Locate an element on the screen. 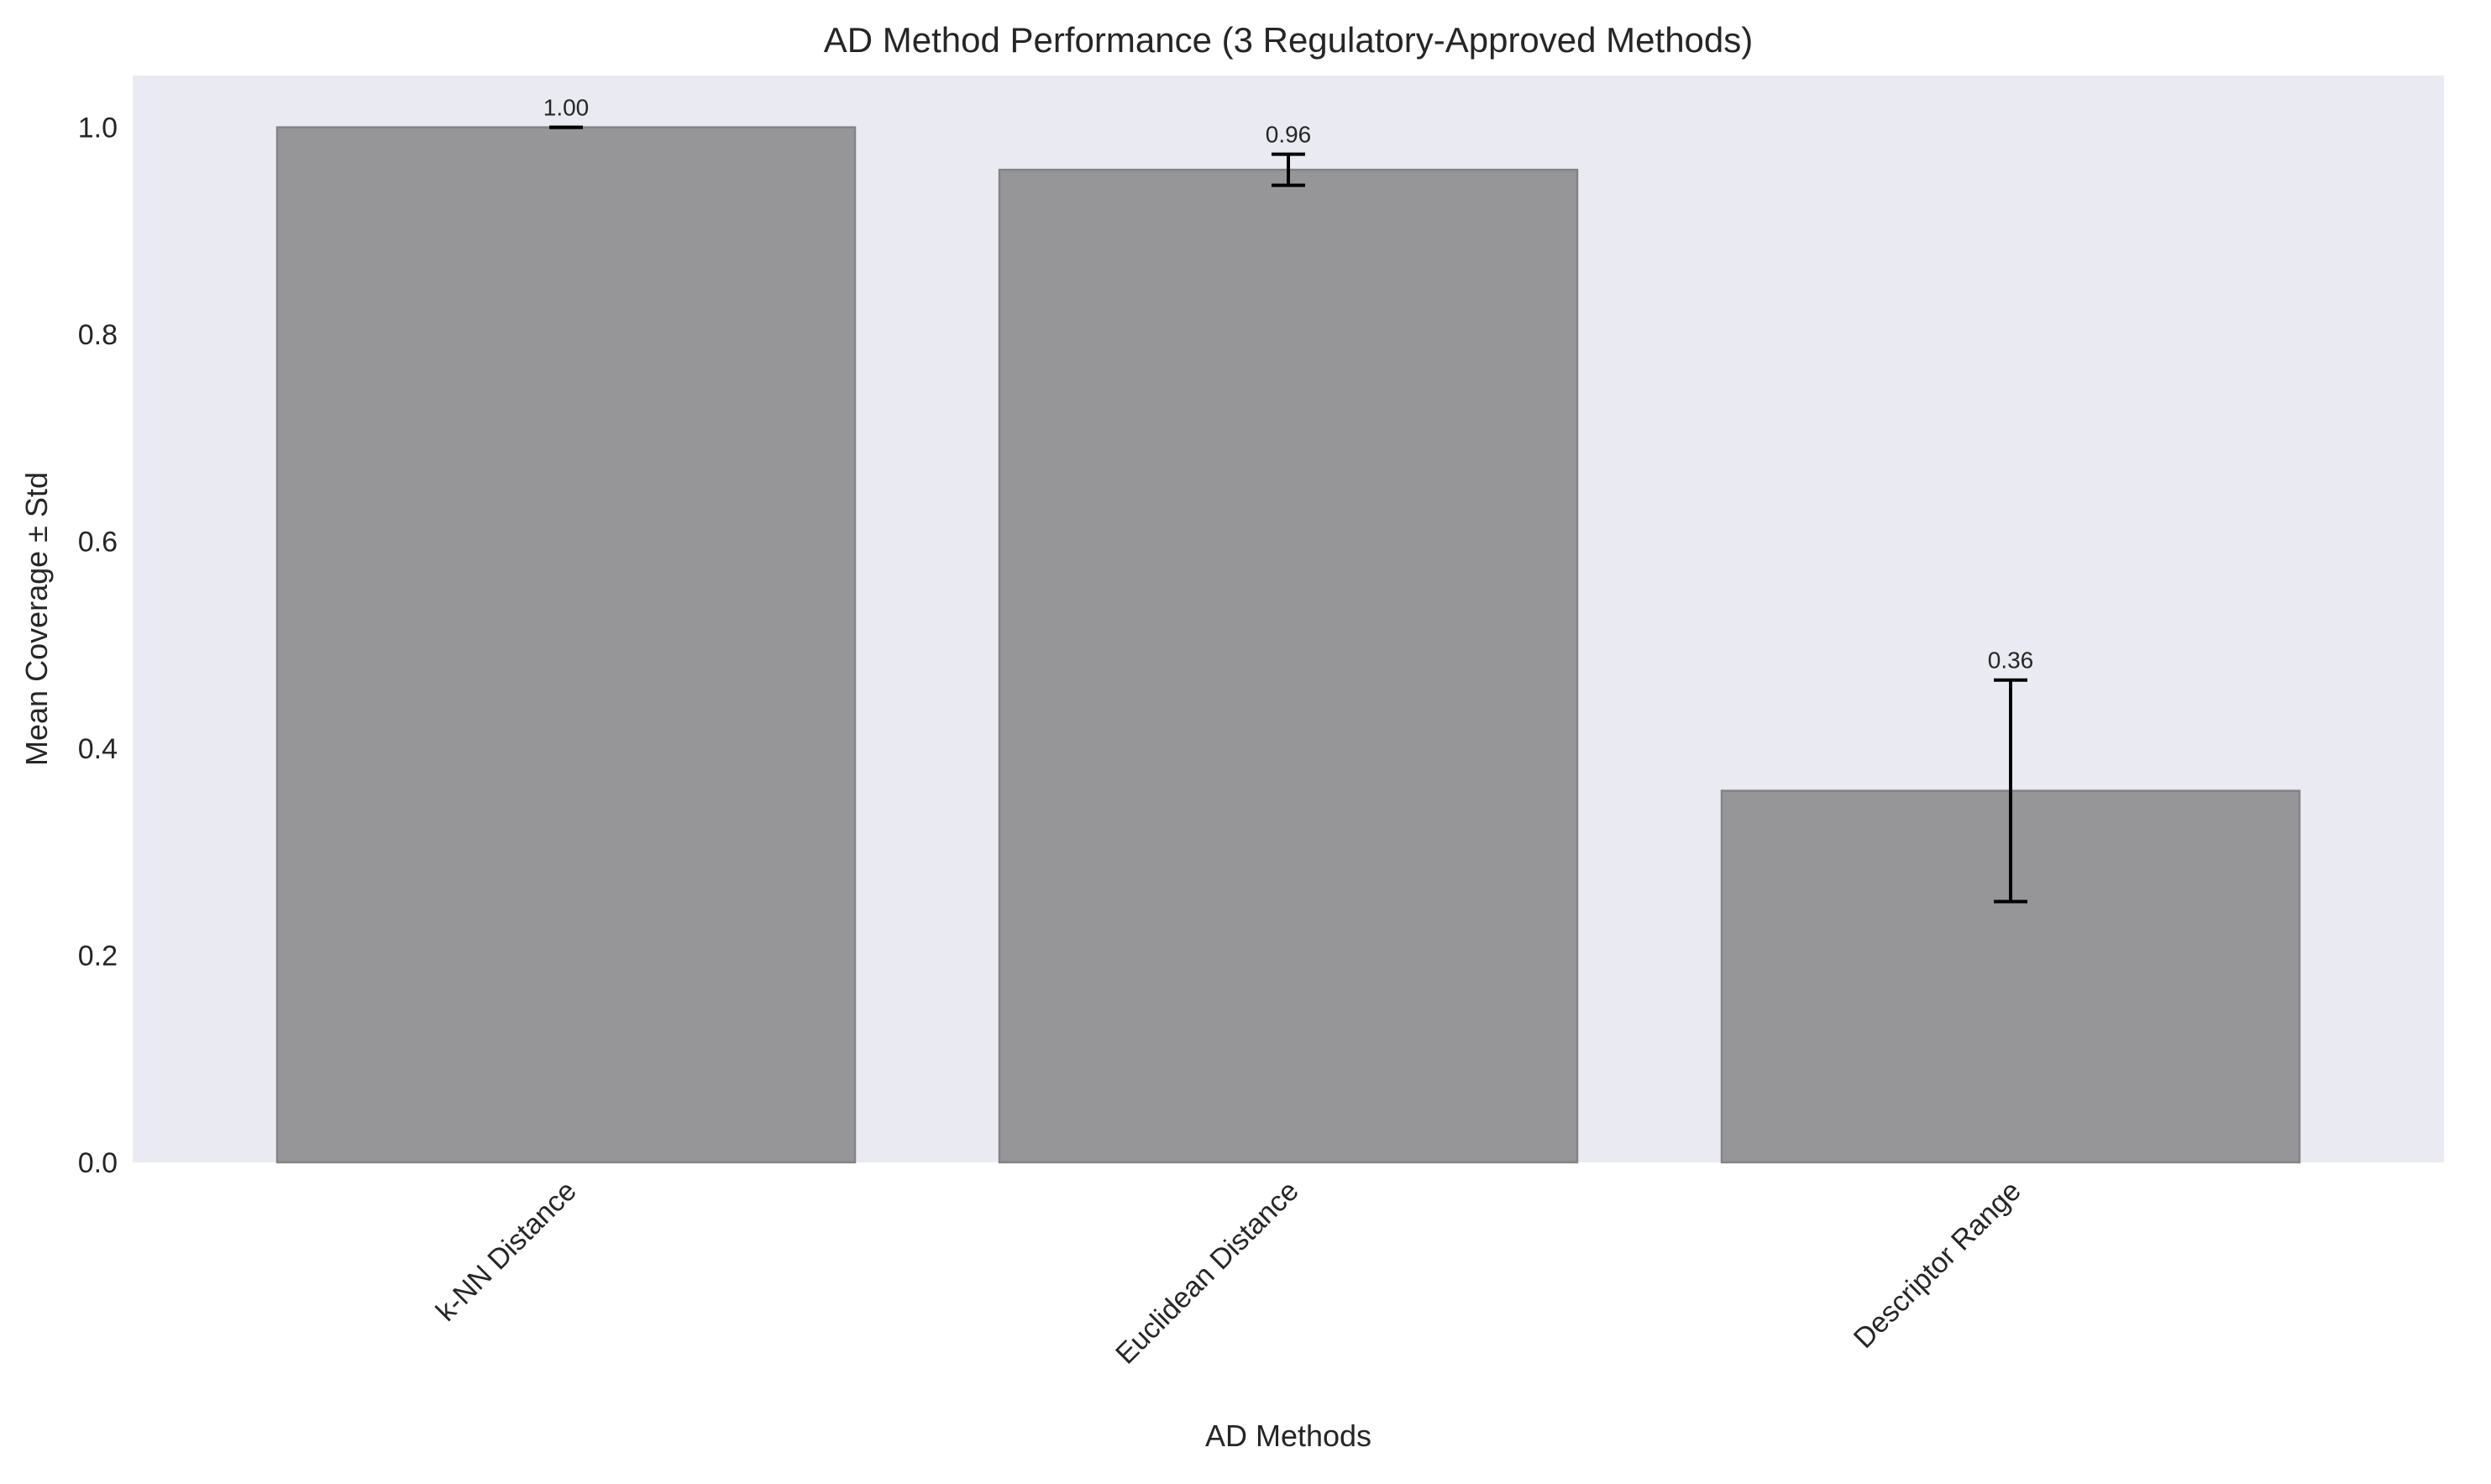  x-axis-label: AD Methods is located at coordinates (1288, 1436).